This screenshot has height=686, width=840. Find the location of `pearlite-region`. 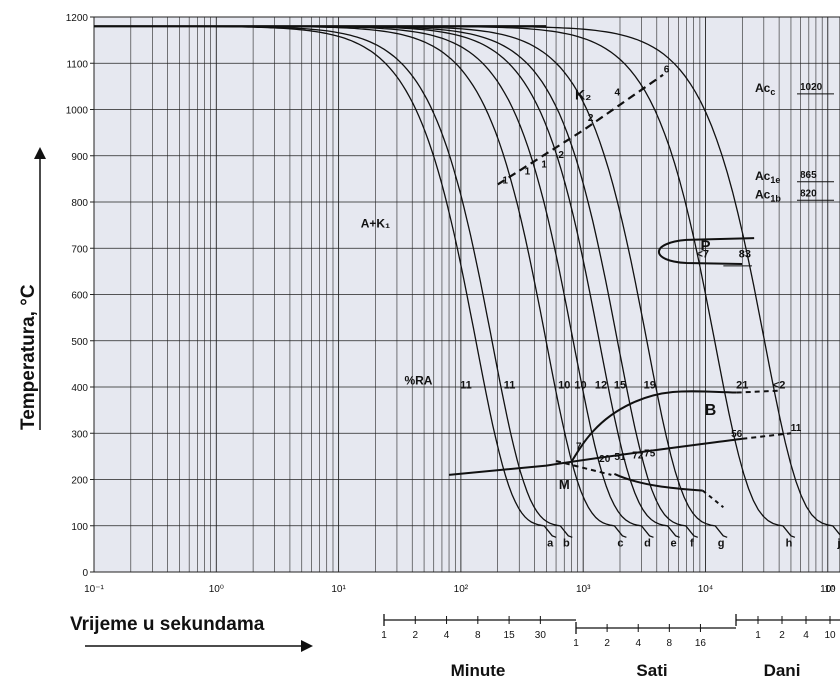

pearlite-region is located at coordinates (706, 251).